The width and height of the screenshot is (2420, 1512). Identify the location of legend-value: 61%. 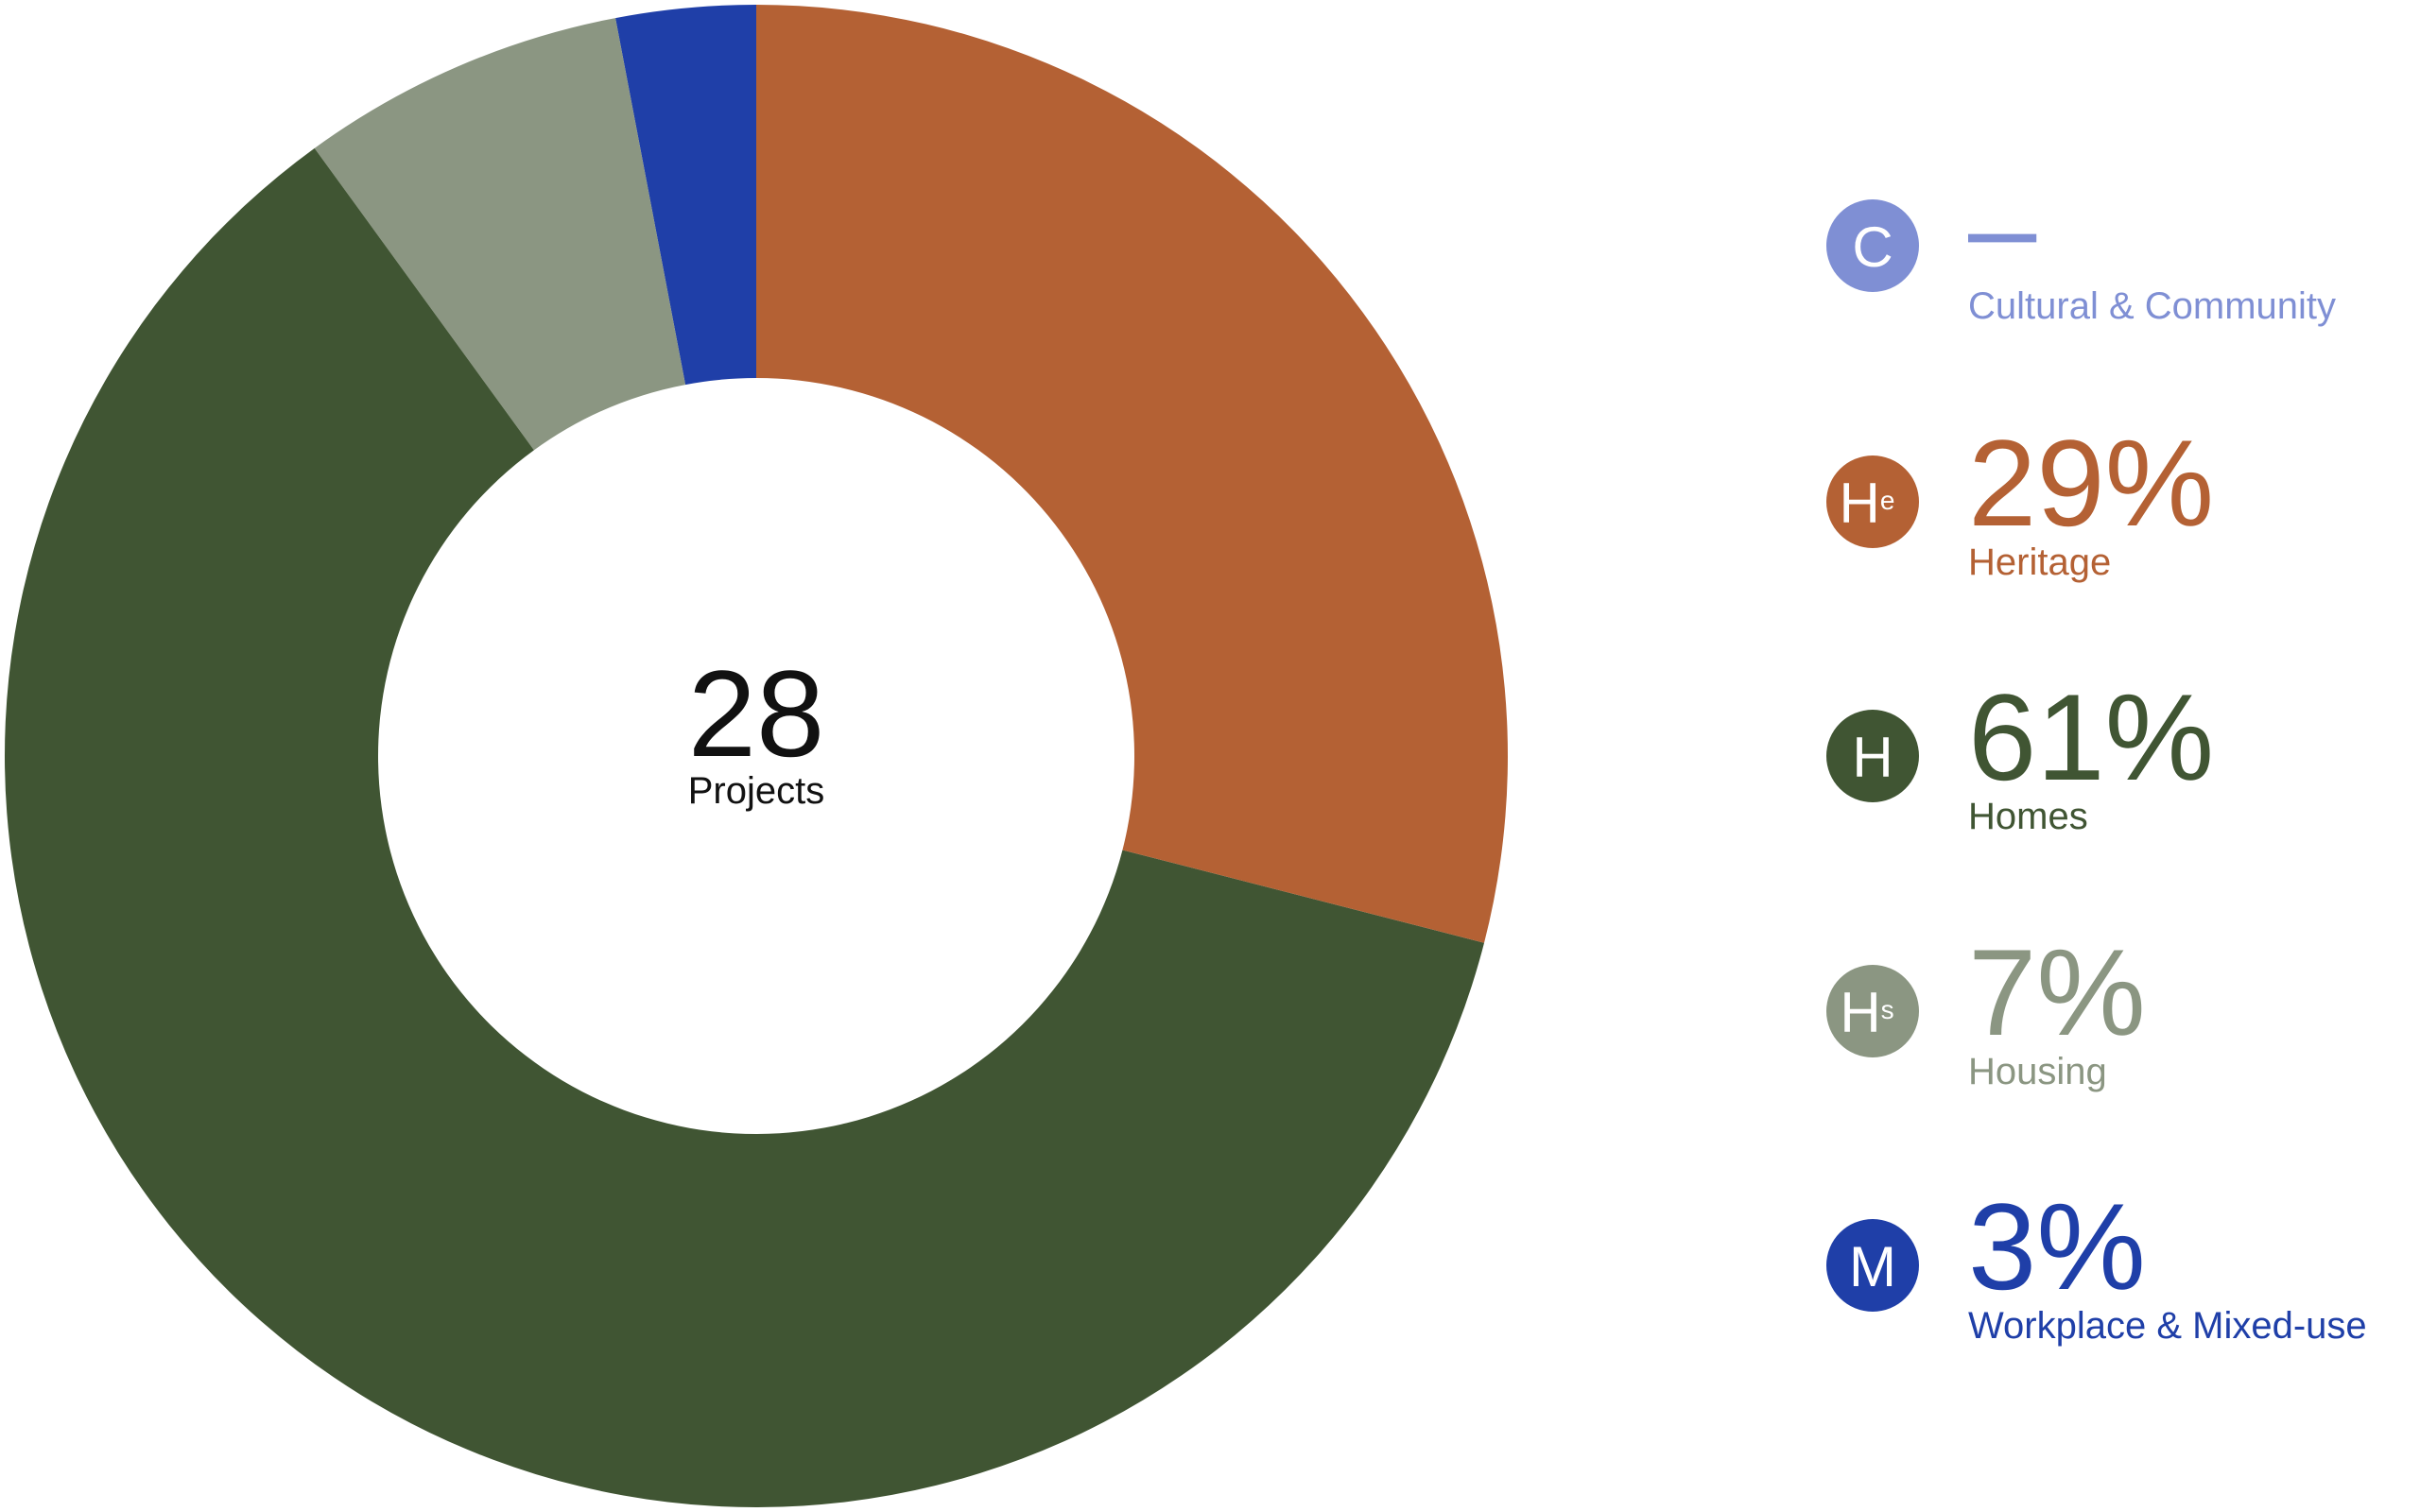
(2091, 737).